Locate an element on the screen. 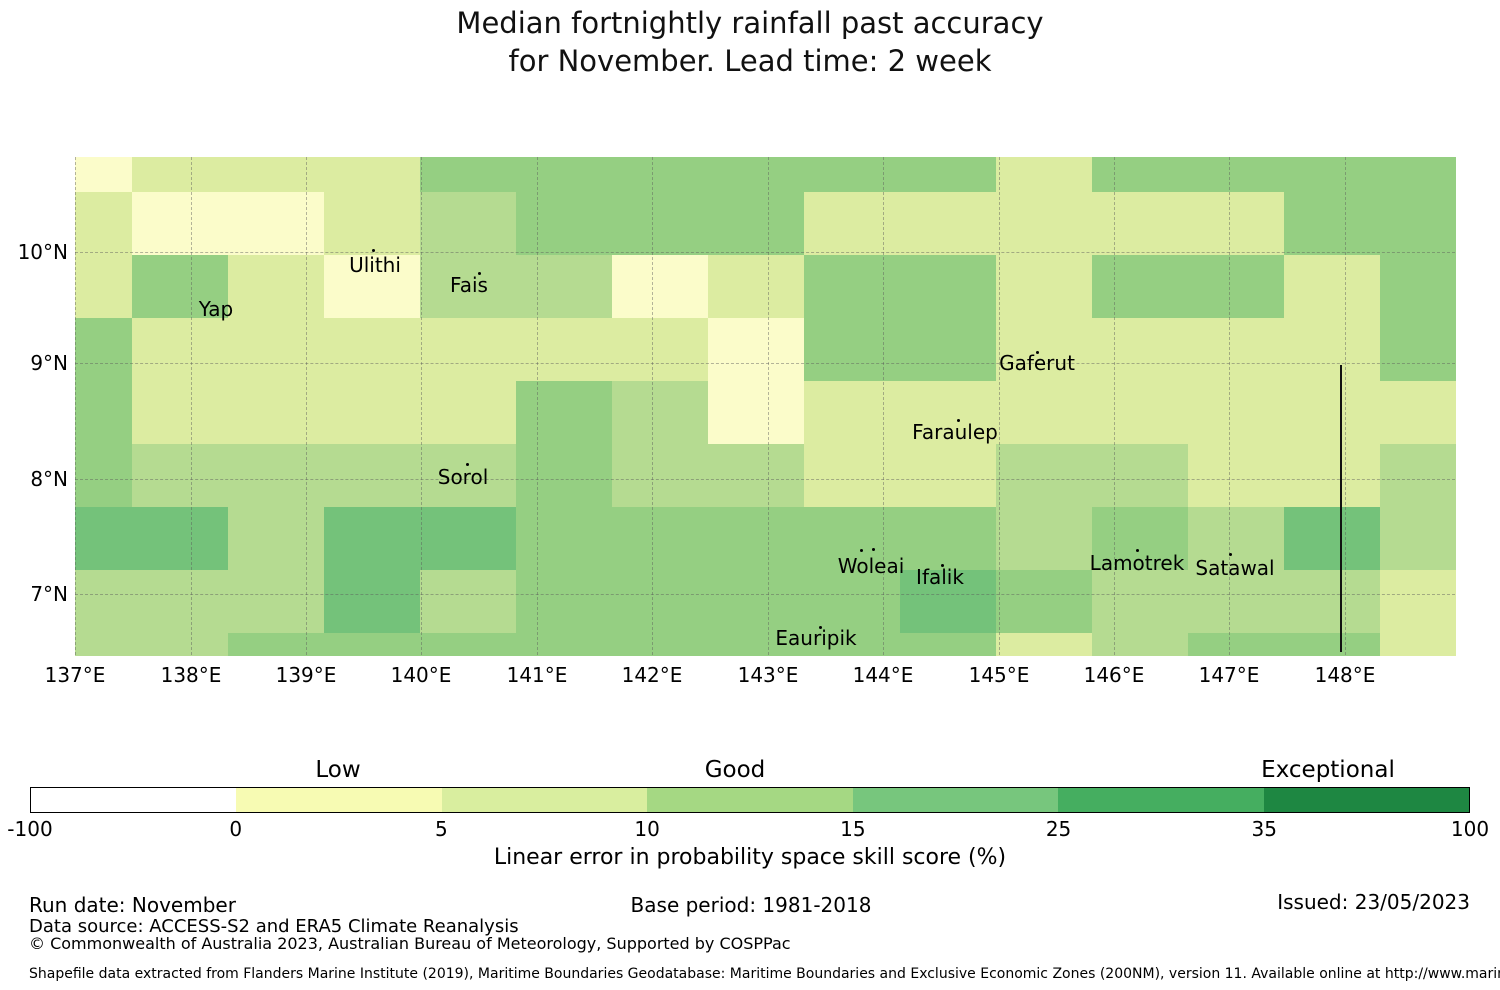 The width and height of the screenshot is (1500, 990). x-tick-label: 144°E is located at coordinates (883, 675).